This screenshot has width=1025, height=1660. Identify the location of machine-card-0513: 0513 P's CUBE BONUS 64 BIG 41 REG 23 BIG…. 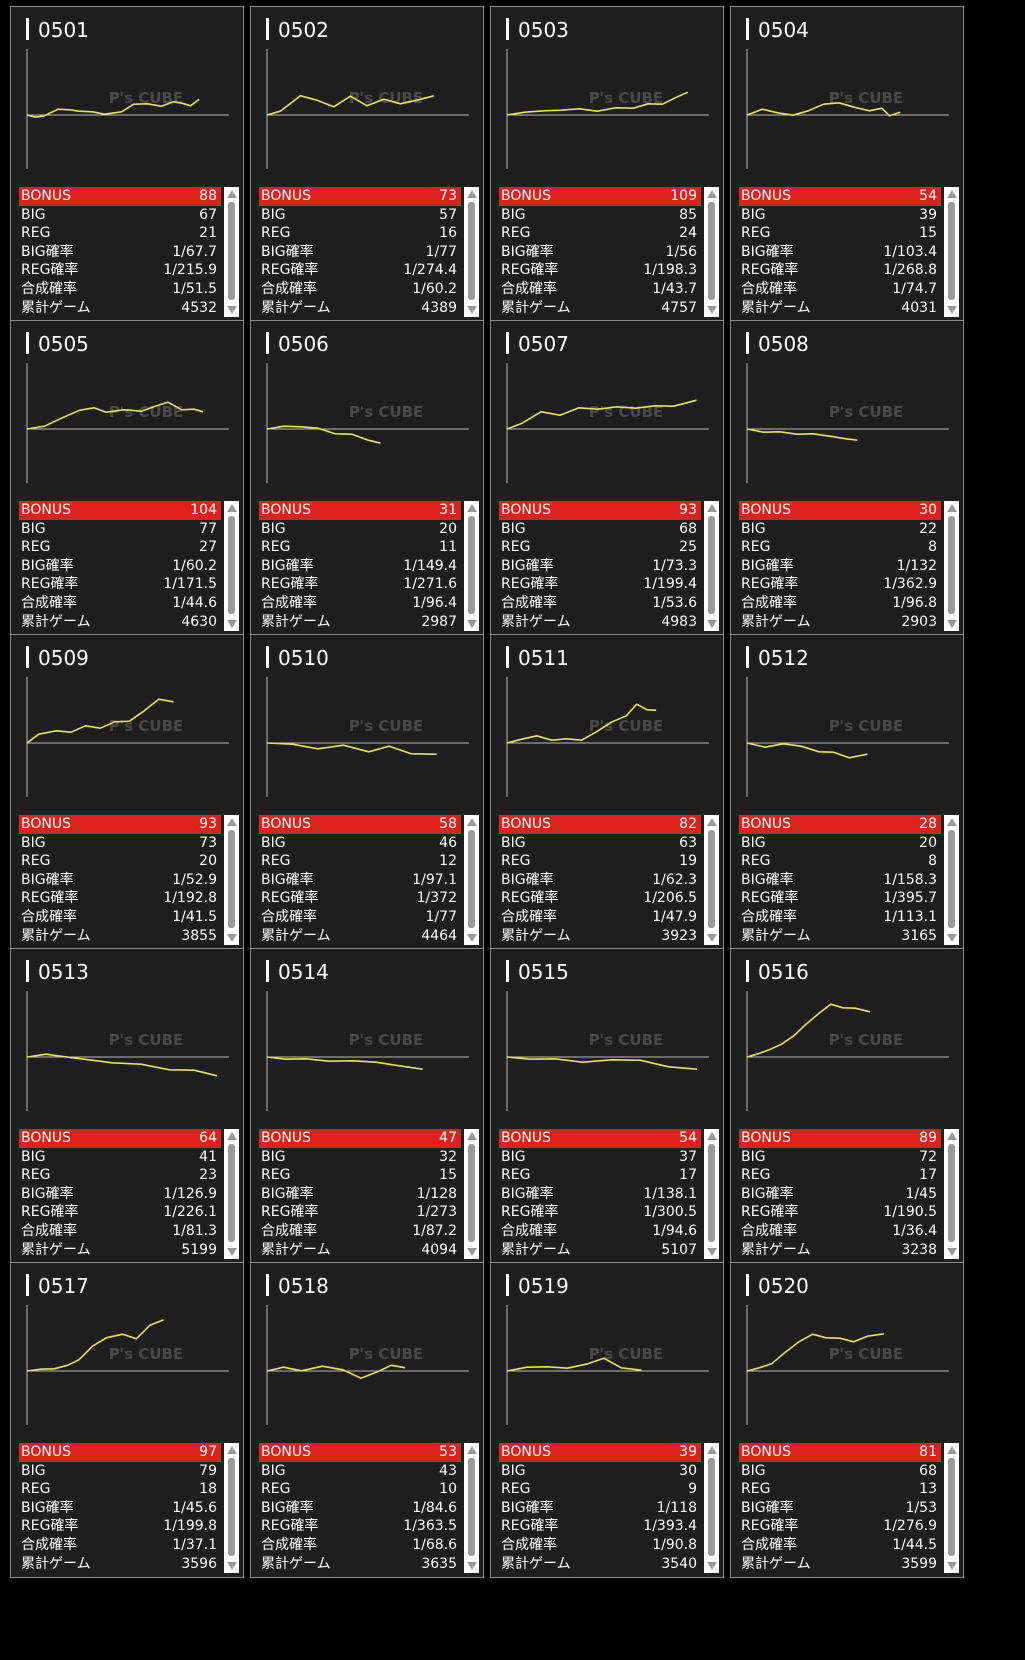
(127, 1106).